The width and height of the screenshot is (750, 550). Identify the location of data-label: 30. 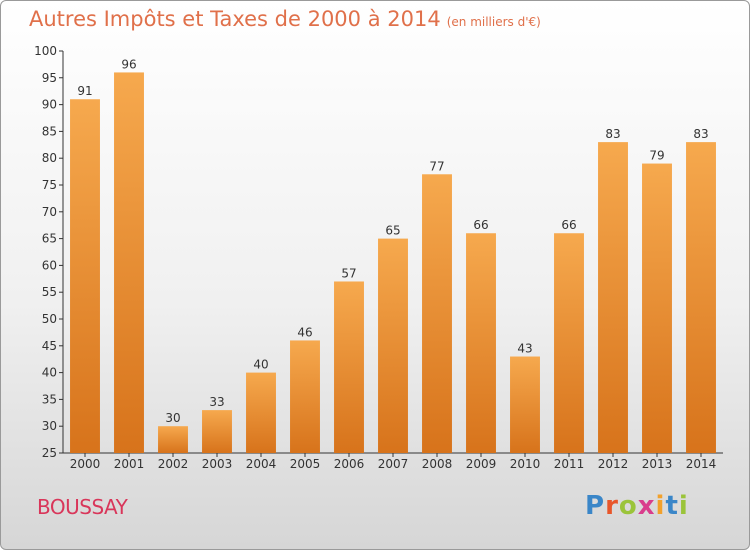
(172, 418).